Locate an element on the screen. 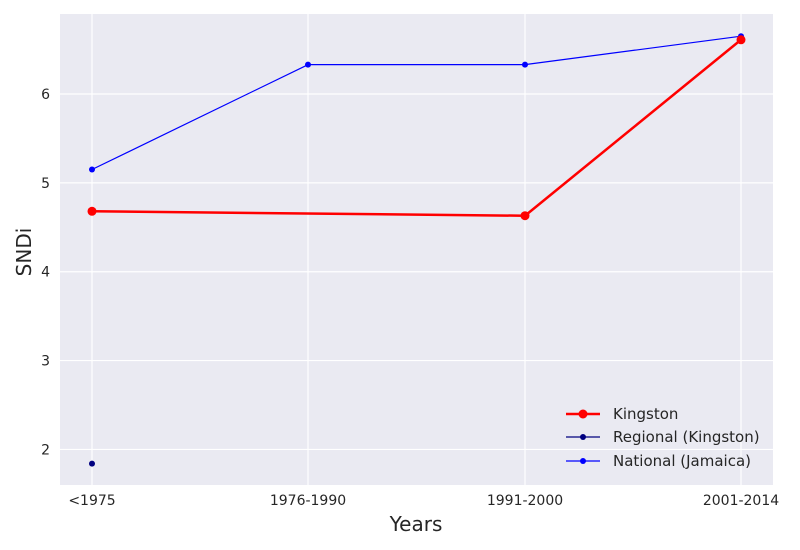 The height and width of the screenshot is (550, 800). y-tick-label: 2 is located at coordinates (45, 450).